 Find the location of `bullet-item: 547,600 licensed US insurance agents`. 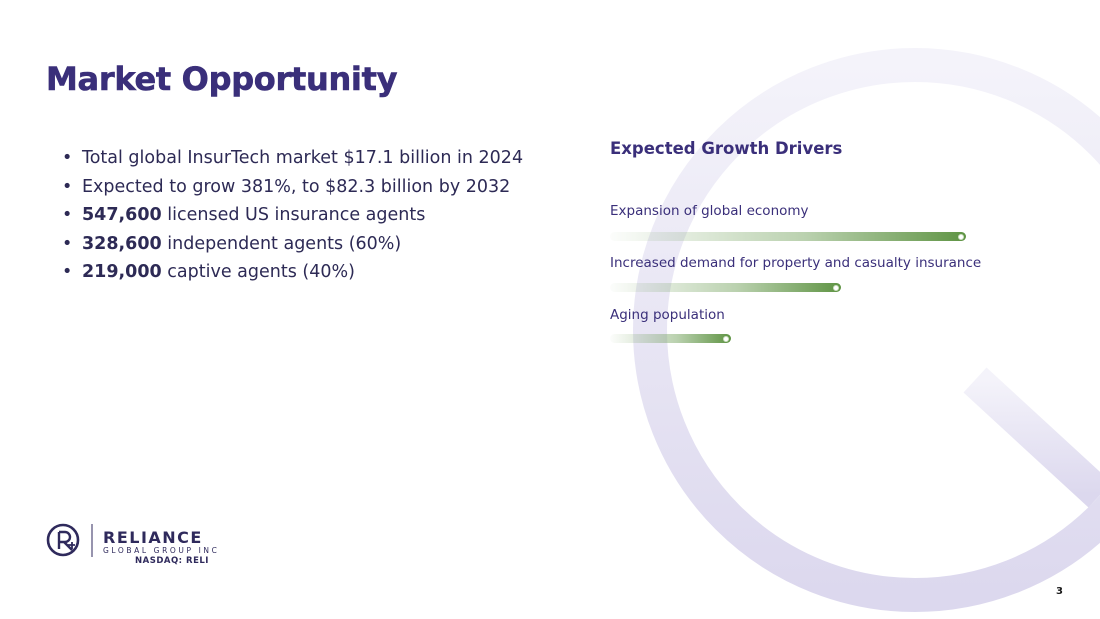

bullet-item: 547,600 licensed US insurance agents is located at coordinates (302, 215).